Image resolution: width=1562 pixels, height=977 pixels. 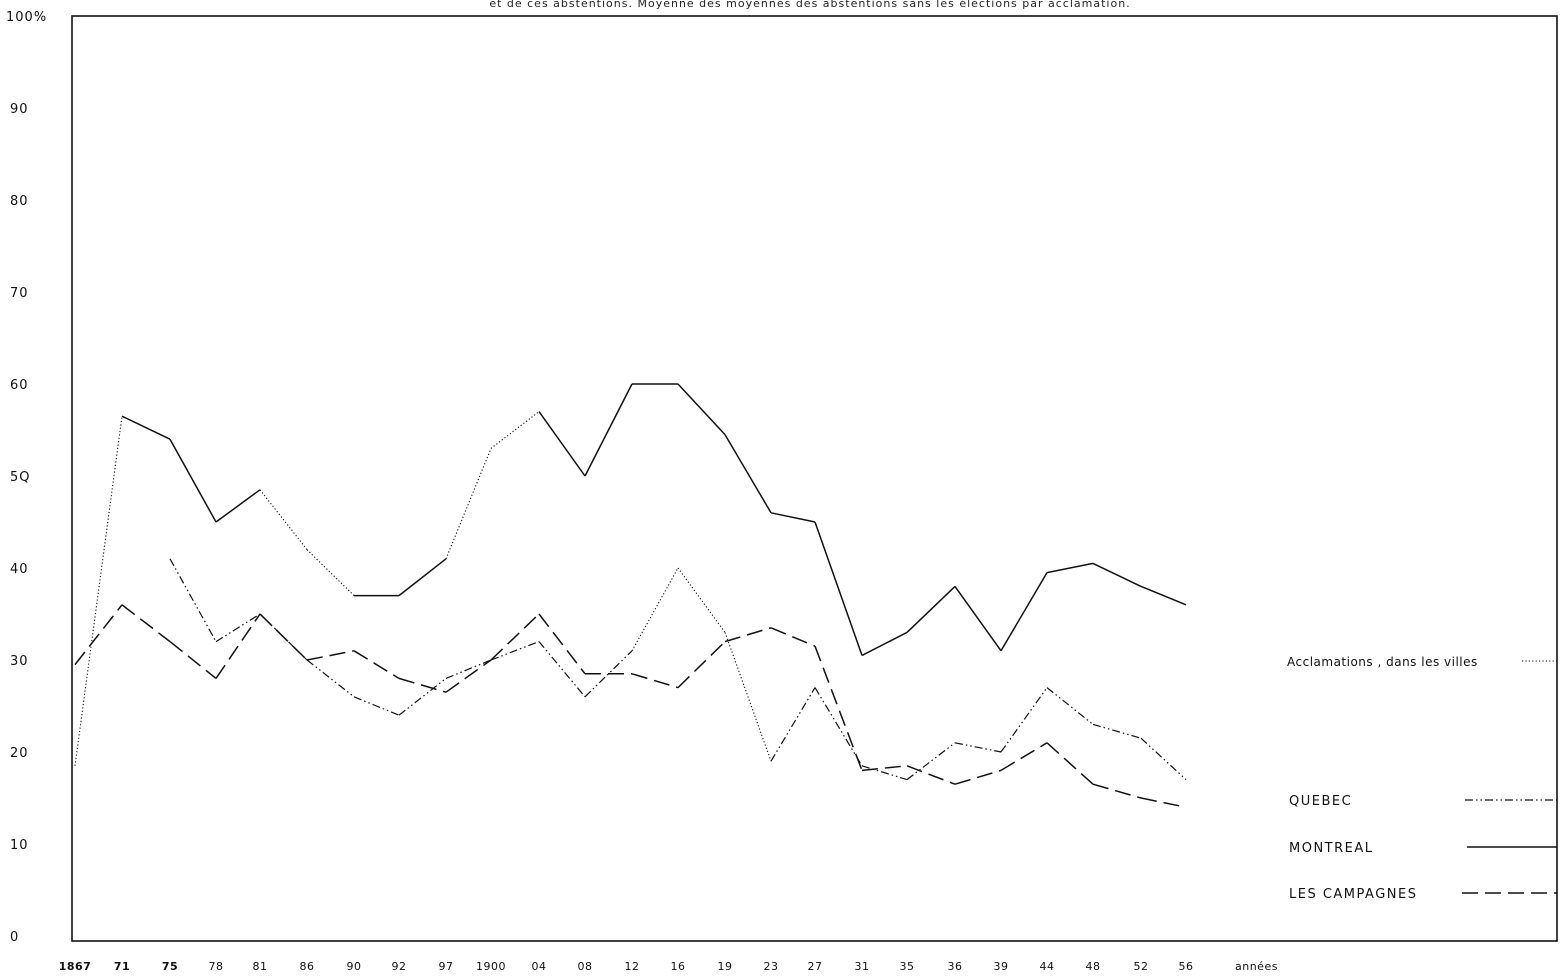 I want to click on x-tick-label: 27, so click(x=815, y=966).